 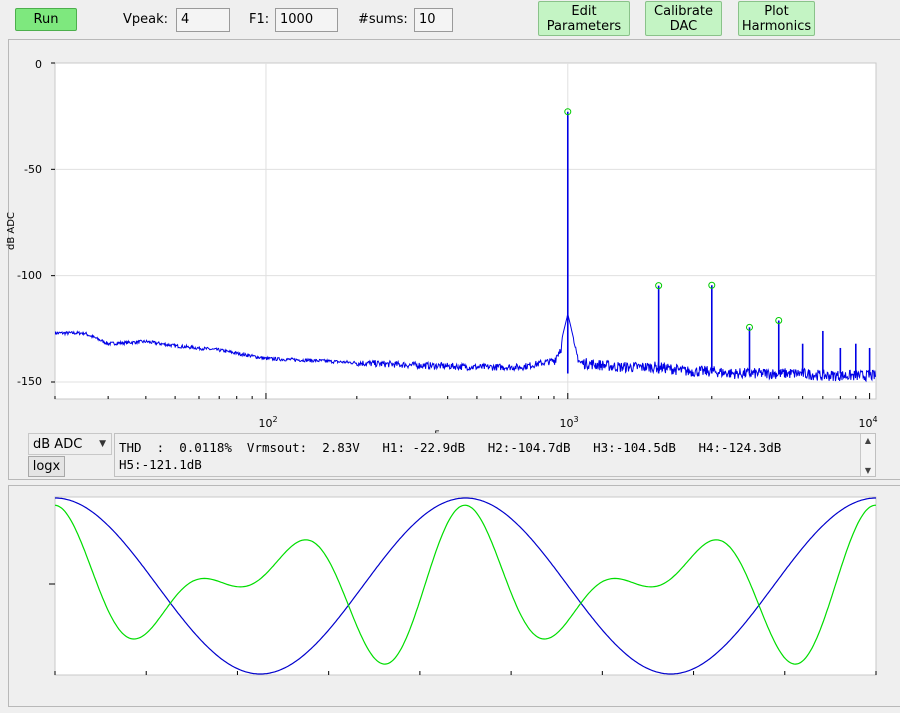 What do you see at coordinates (38, 64) in the screenshot?
I see `y-tick-0: 0` at bounding box center [38, 64].